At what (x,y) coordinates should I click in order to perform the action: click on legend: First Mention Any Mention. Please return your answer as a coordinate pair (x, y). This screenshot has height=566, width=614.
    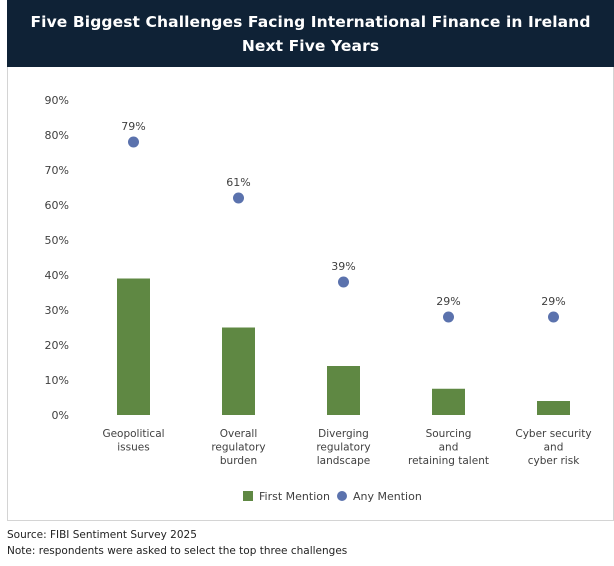
    Looking at the image, I should click on (332, 496).